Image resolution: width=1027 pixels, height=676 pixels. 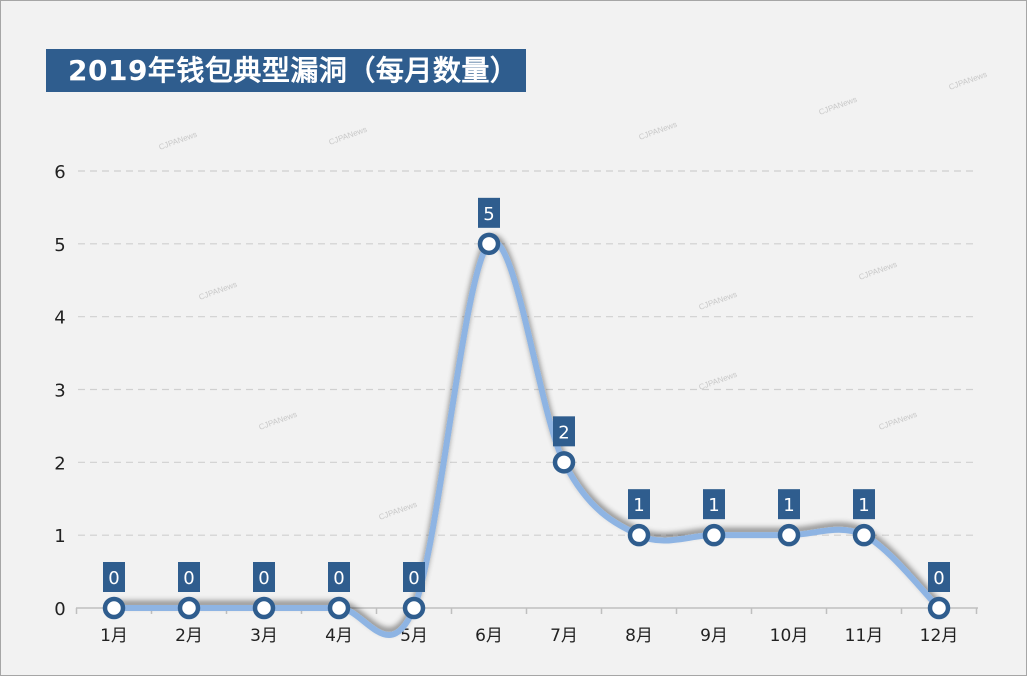 I want to click on x-tick-label: 11月, so click(x=864, y=636).